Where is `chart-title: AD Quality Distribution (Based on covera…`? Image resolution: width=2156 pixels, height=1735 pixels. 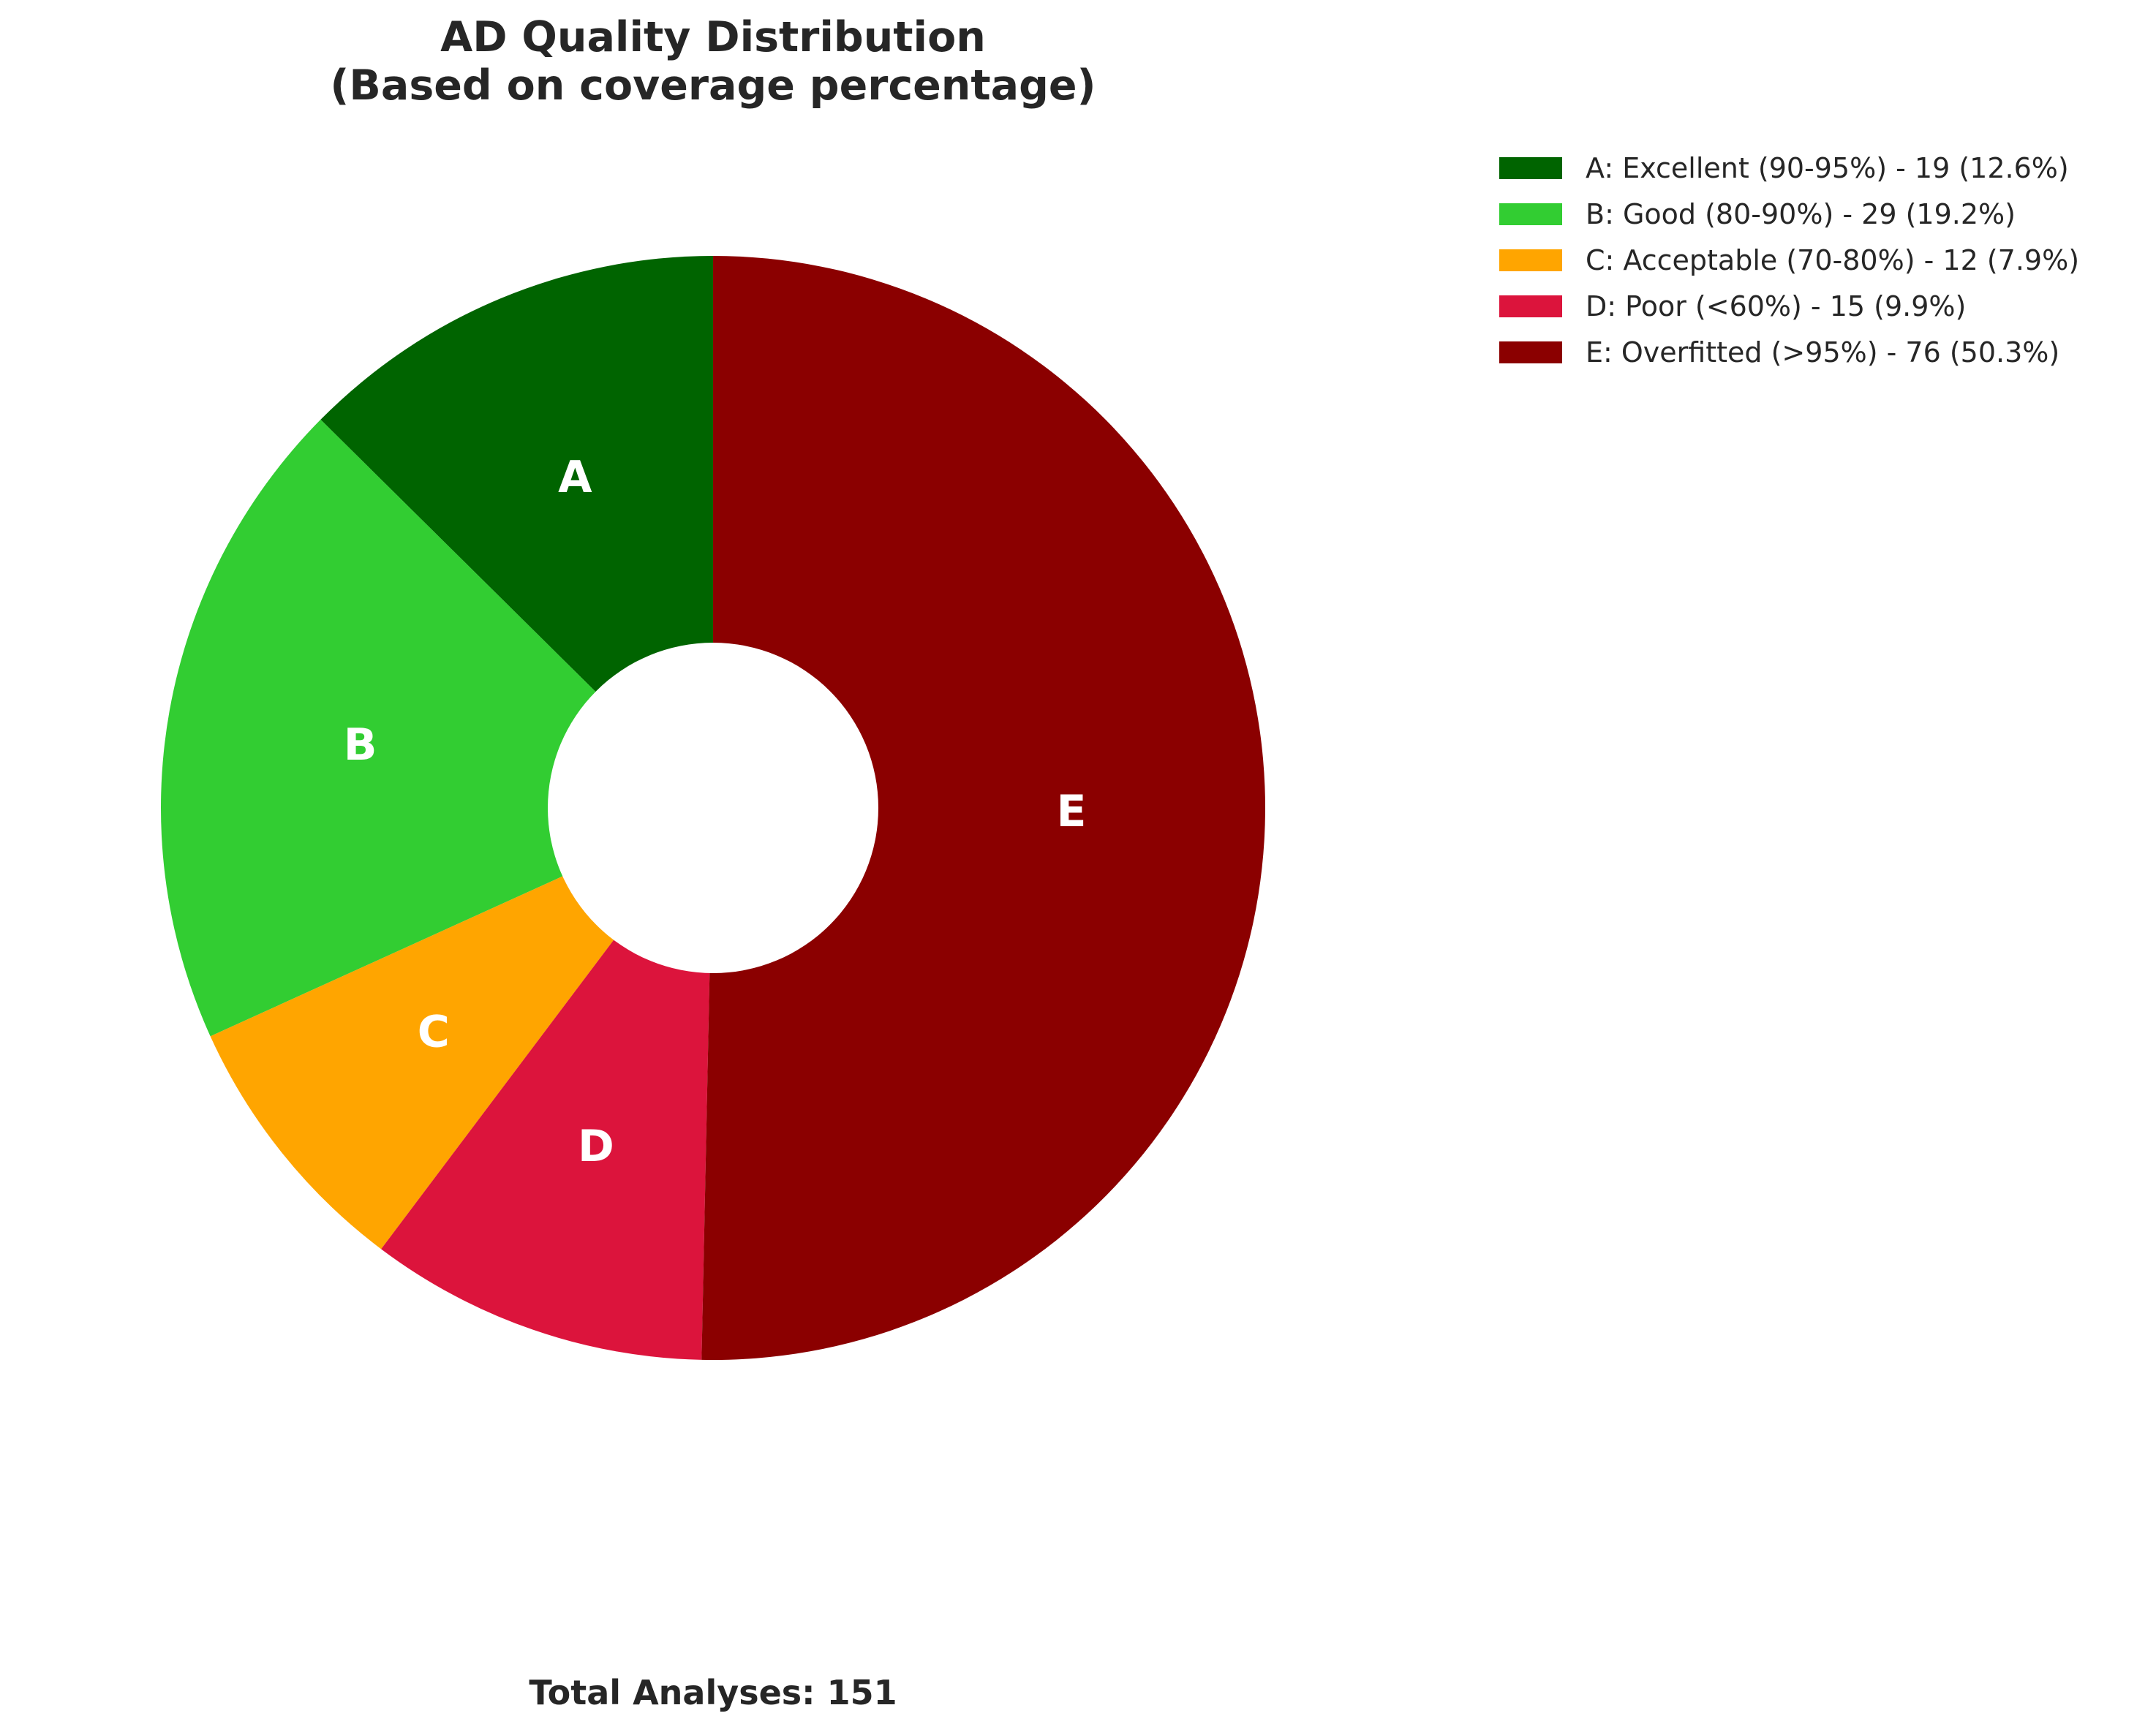
chart-title: AD Quality Distribution (Based on covera… is located at coordinates (713, 62).